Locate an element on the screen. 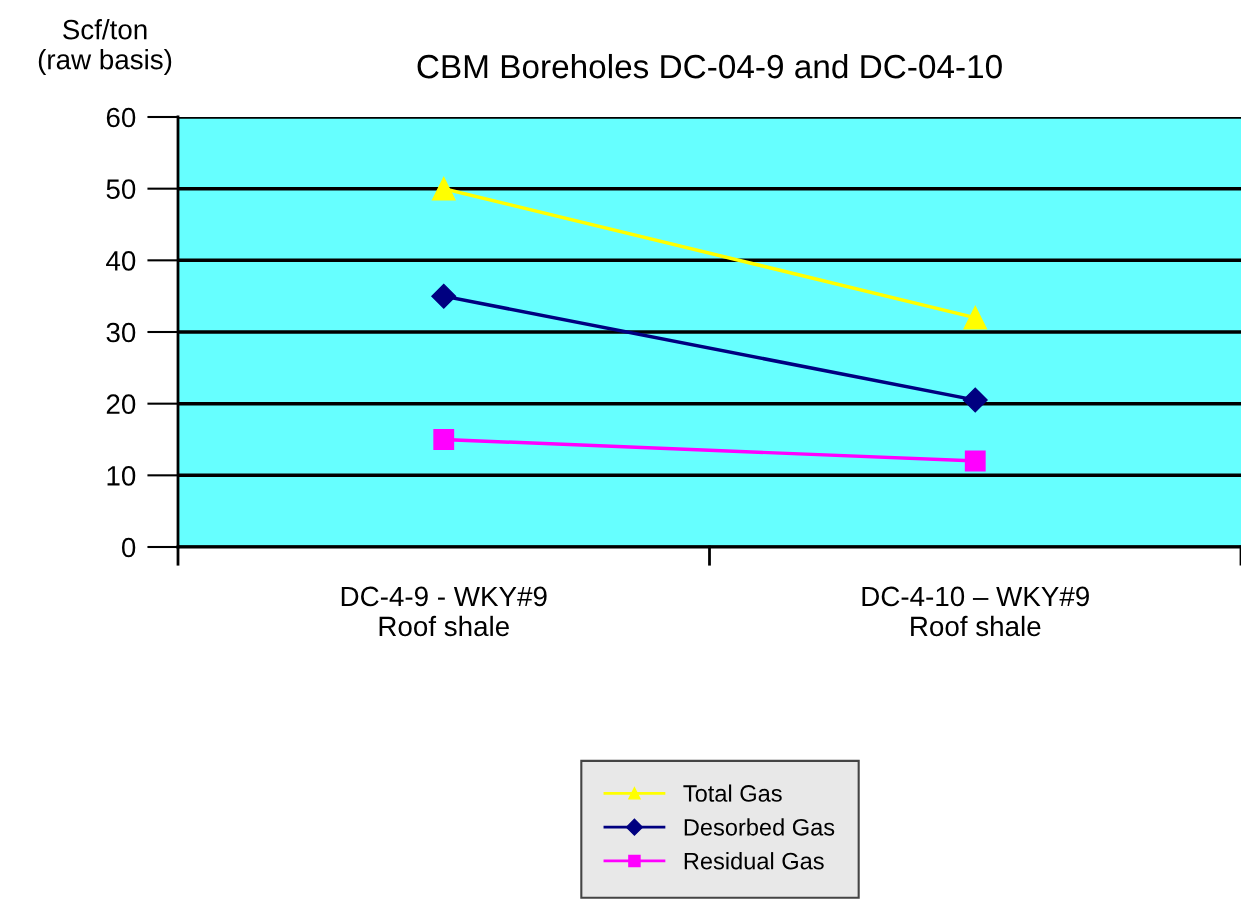 This screenshot has width=1241, height=905. y-tick-label: 30 is located at coordinates (121, 332).